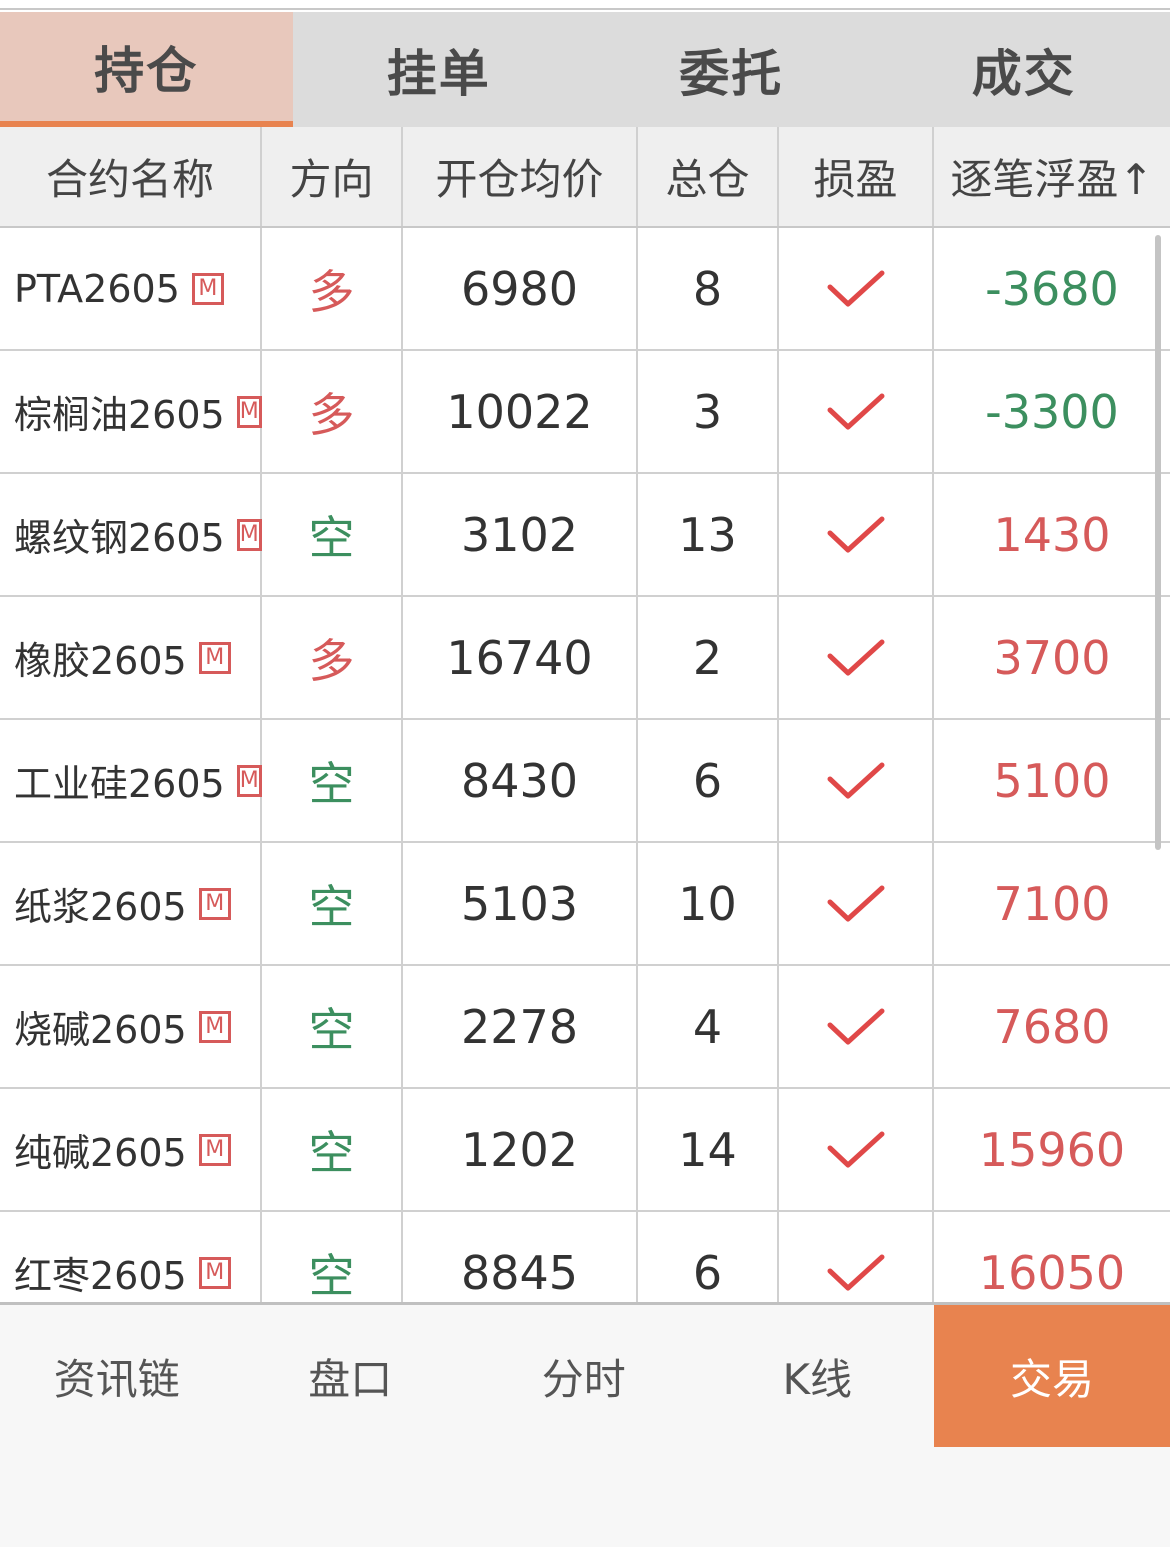 The image size is (1170, 1547). What do you see at coordinates (119, 784) in the screenshot?
I see `contract-name: 工业硅2605` at bounding box center [119, 784].